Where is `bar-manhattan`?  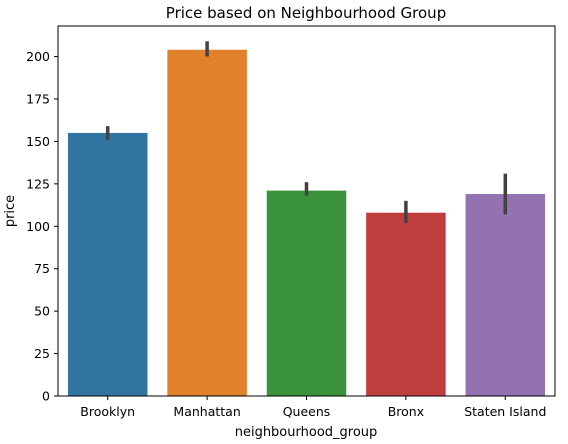
bar-manhattan is located at coordinates (207, 222).